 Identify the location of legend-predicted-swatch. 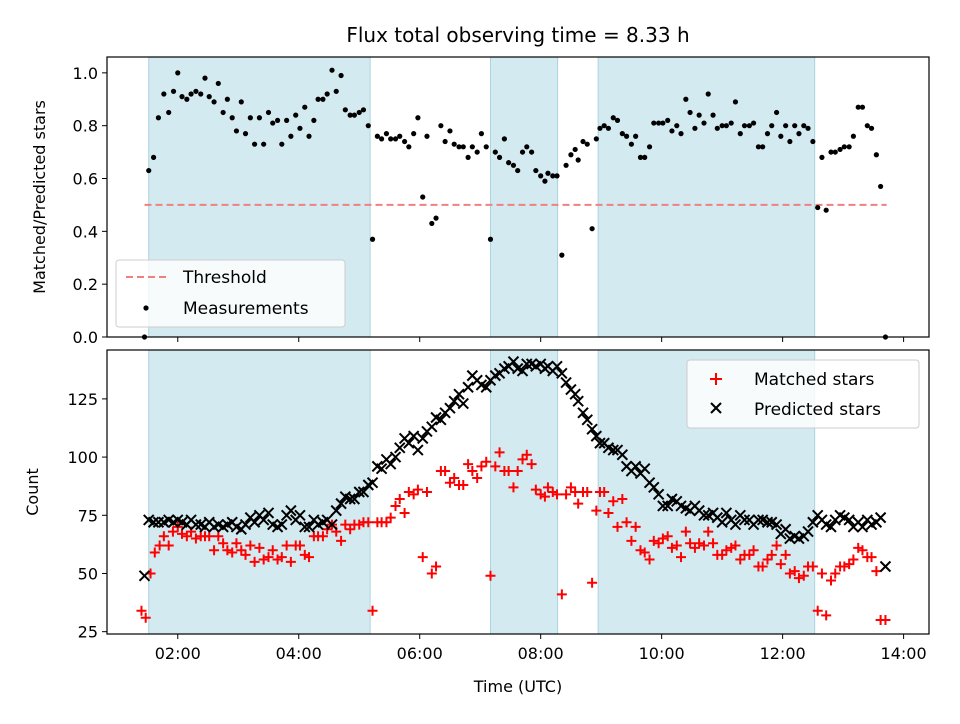
(716, 408).